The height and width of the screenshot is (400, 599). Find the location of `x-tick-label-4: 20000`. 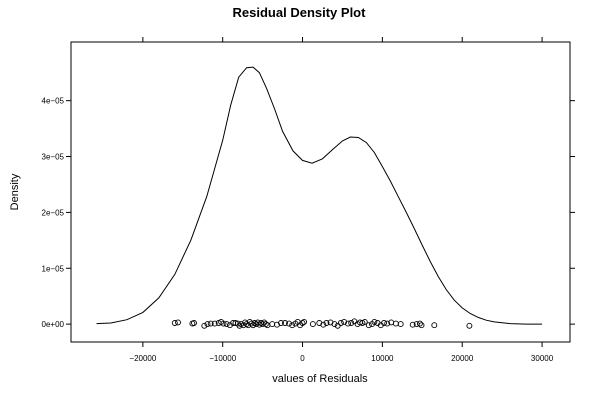

x-tick-label-4: 20000 is located at coordinates (462, 358).